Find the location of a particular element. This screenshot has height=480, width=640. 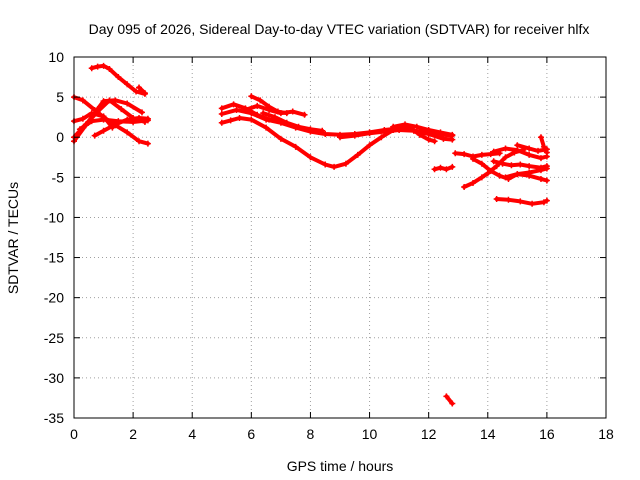

x-tick-label: 4 is located at coordinates (192, 434).